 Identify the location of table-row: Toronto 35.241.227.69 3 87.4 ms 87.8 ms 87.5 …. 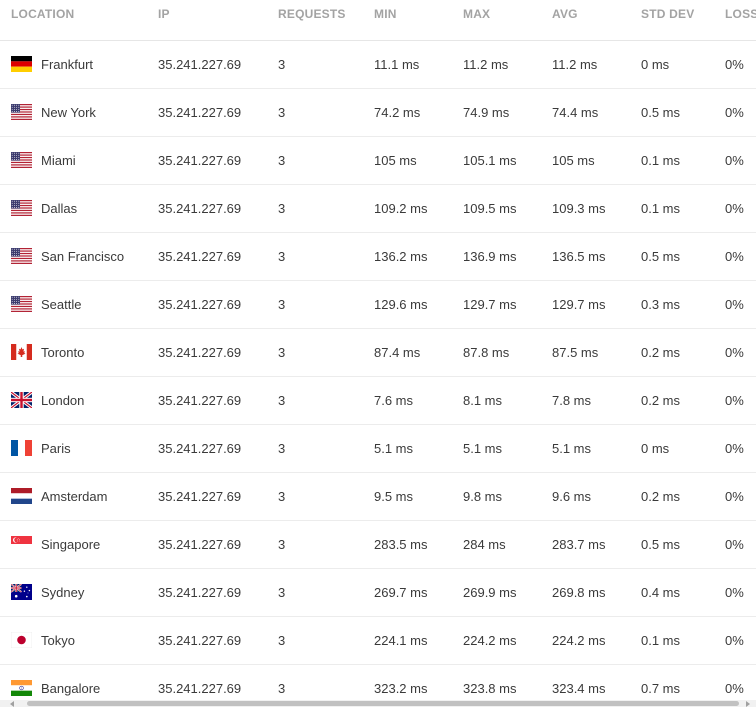
(378, 352).